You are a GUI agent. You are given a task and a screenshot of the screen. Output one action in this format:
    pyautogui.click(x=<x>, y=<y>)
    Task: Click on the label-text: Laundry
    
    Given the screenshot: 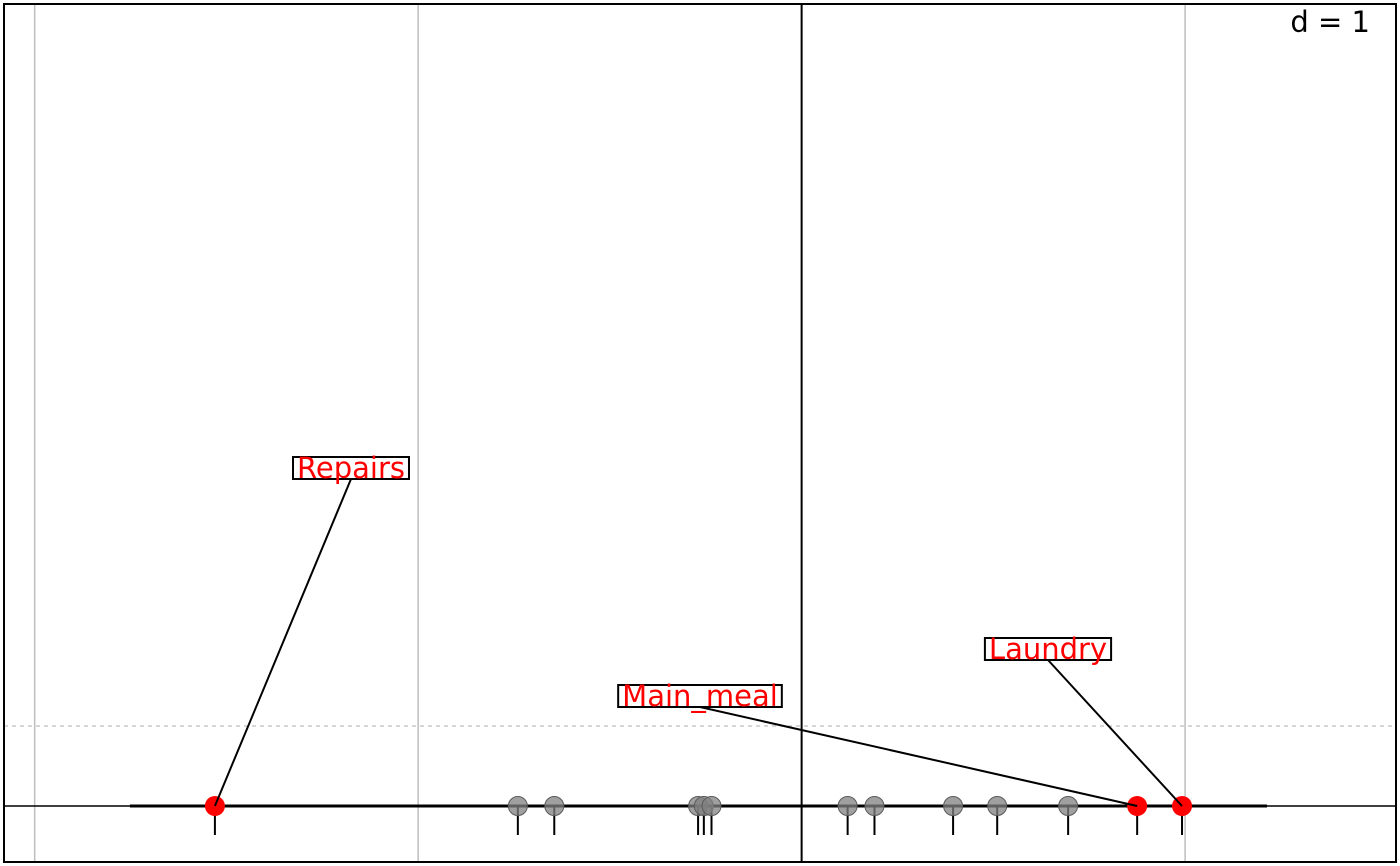 What is the action you would take?
    pyautogui.click(x=1048, y=649)
    